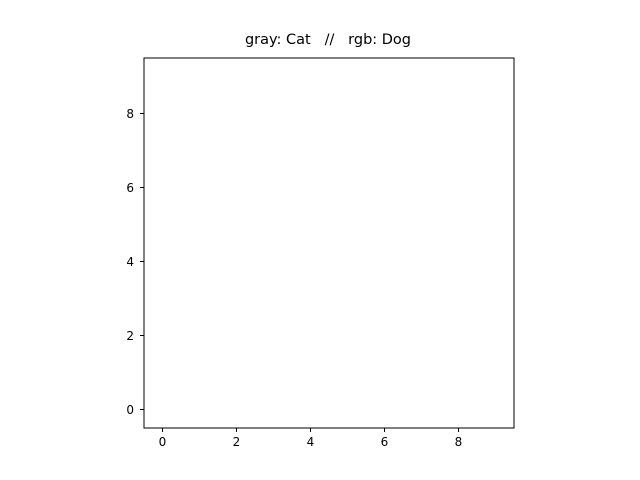  I want to click on chart-title: gray: Cat // rgb: Dog, so click(328, 40).